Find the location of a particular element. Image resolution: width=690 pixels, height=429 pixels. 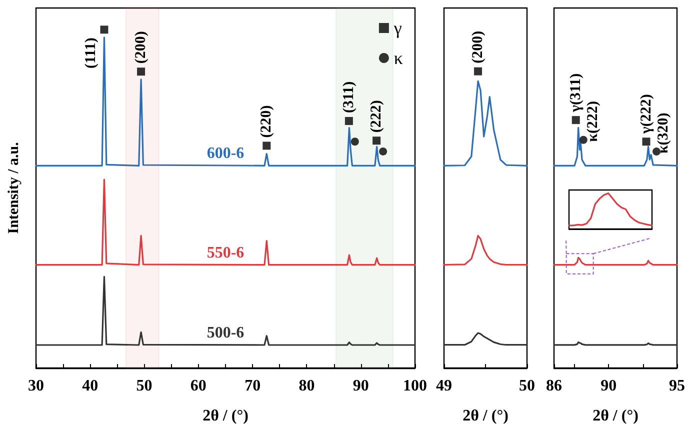

annotation: γ(311) is located at coordinates (576, 93).